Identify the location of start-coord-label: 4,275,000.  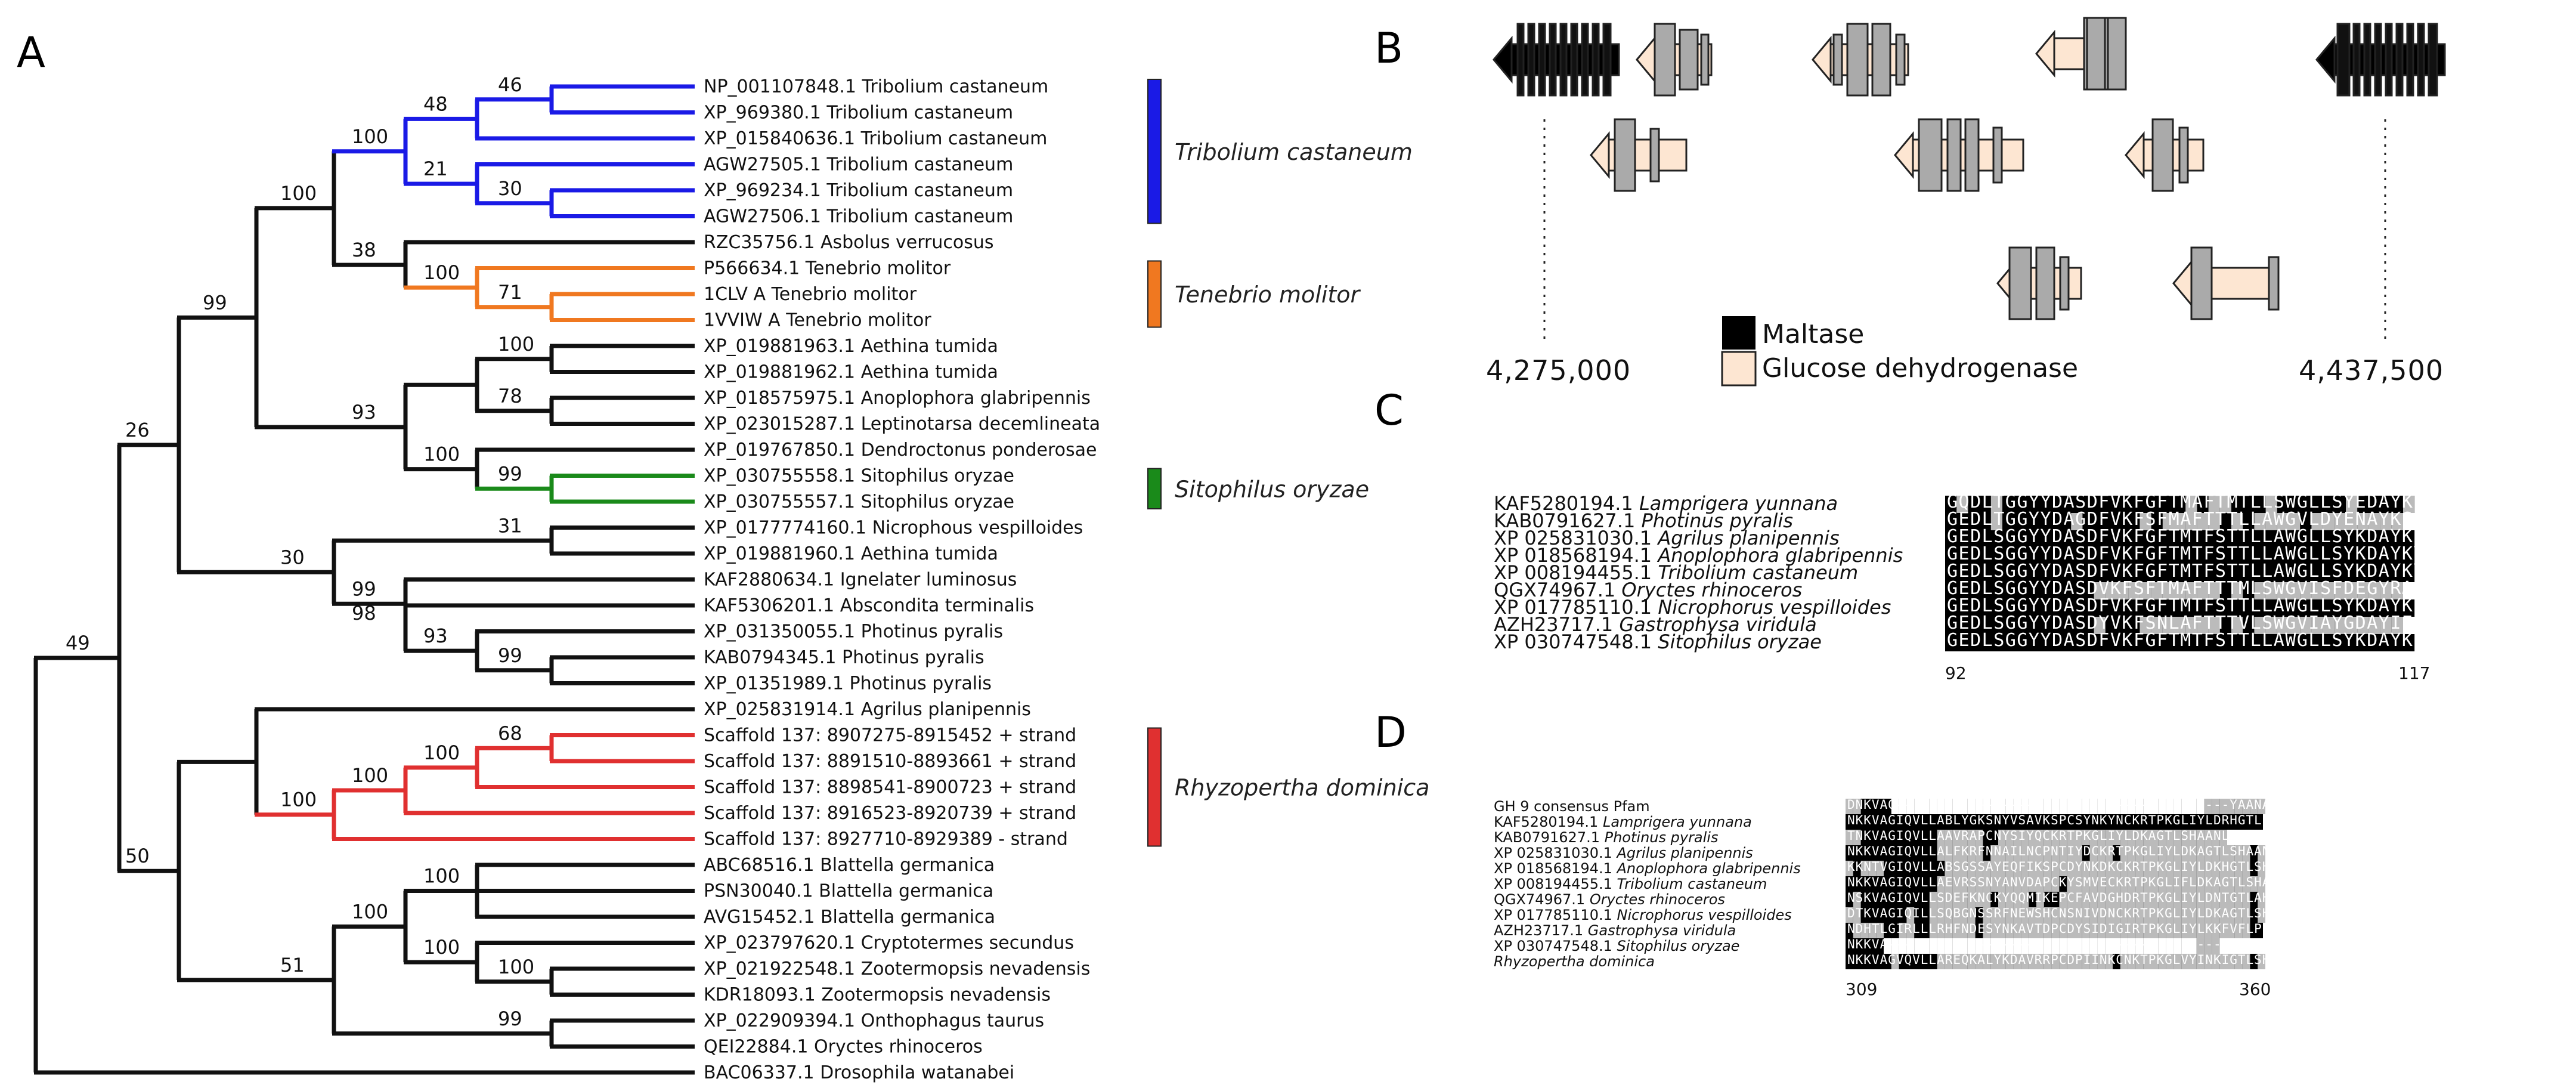
(1558, 371).